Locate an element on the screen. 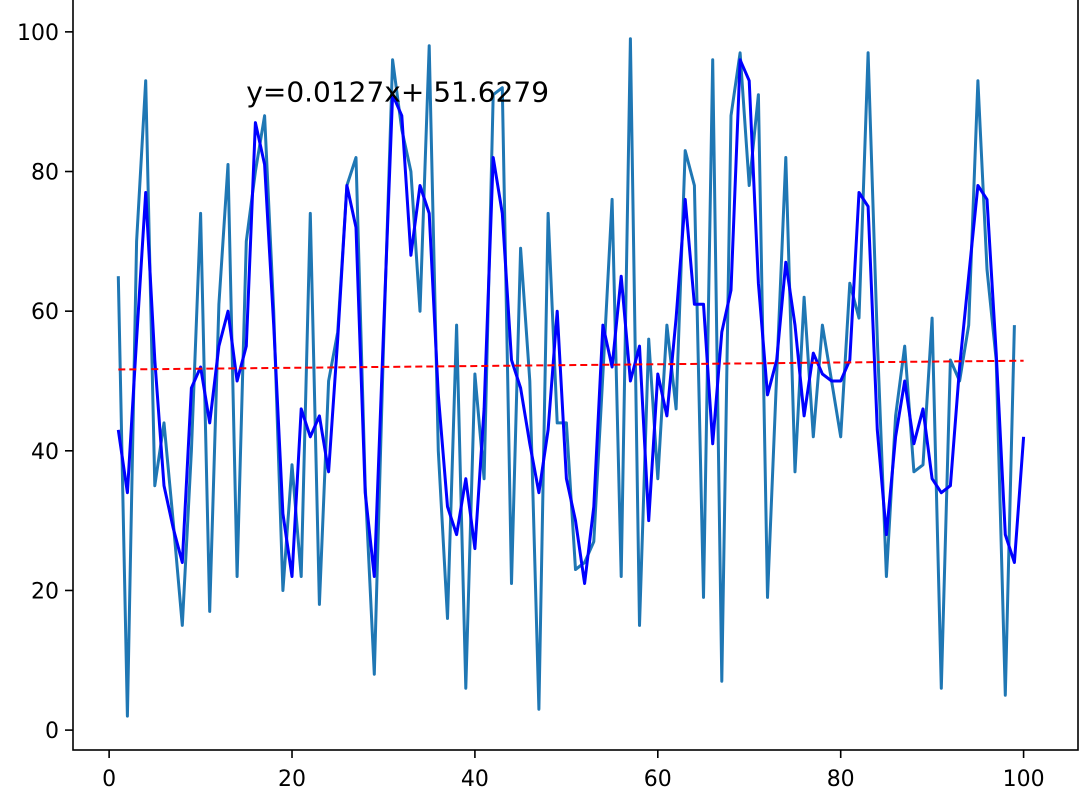  y-tick-label: 60 is located at coordinates (45, 312).